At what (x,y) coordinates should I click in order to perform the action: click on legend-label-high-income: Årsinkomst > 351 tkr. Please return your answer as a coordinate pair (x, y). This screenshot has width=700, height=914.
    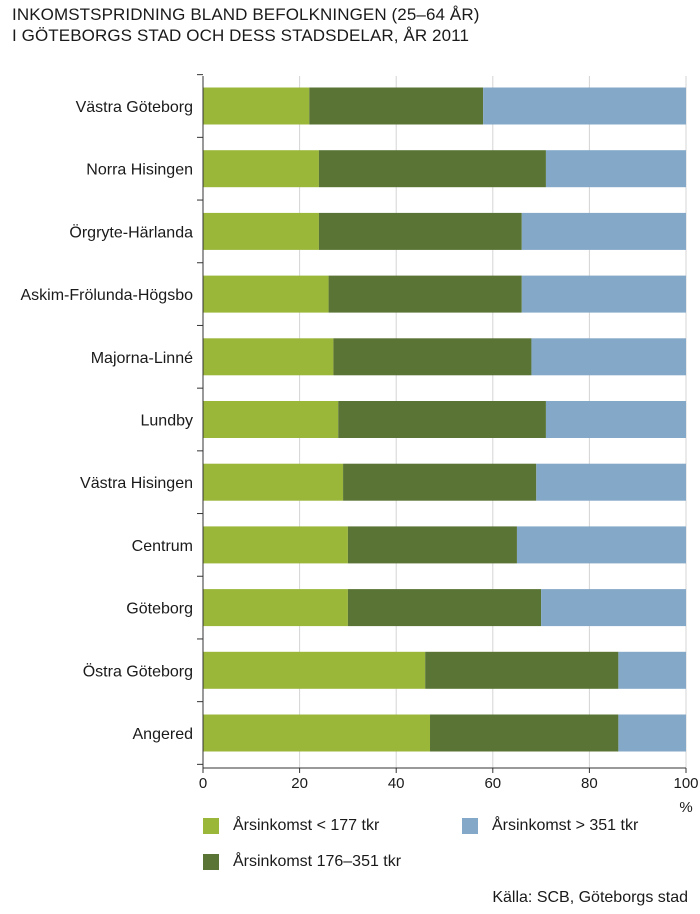
    Looking at the image, I should click on (565, 825).